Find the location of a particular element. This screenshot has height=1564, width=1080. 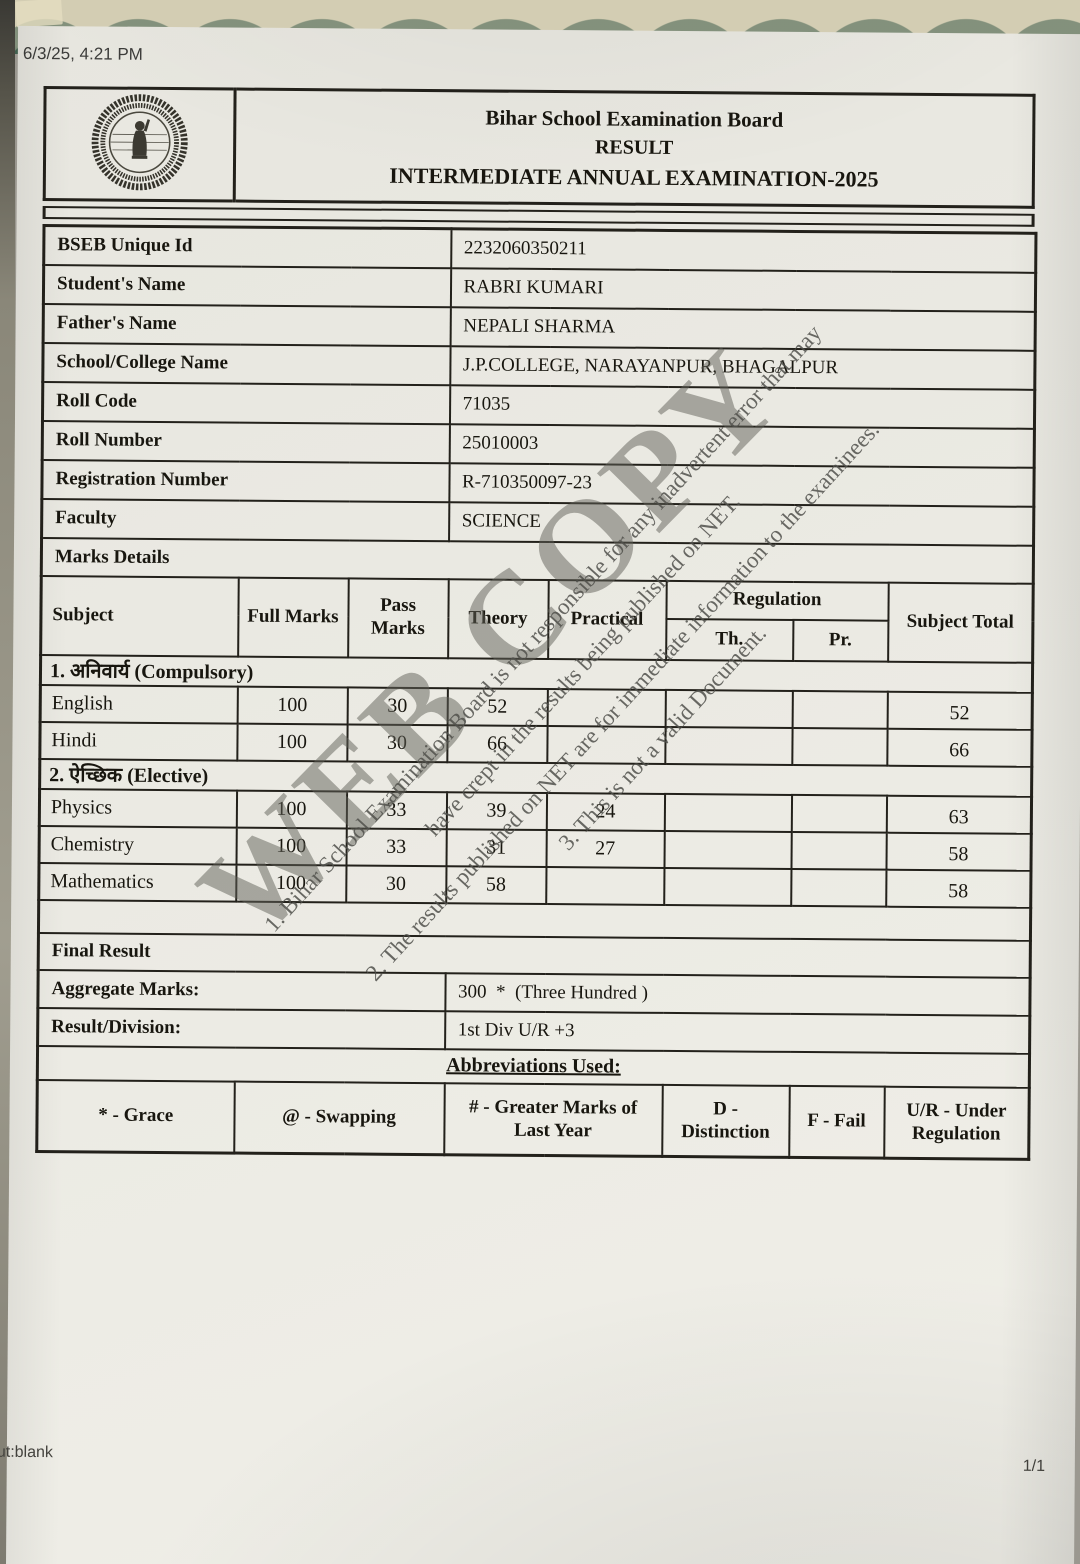

bseb-seal-icon is located at coordinates (139, 141).